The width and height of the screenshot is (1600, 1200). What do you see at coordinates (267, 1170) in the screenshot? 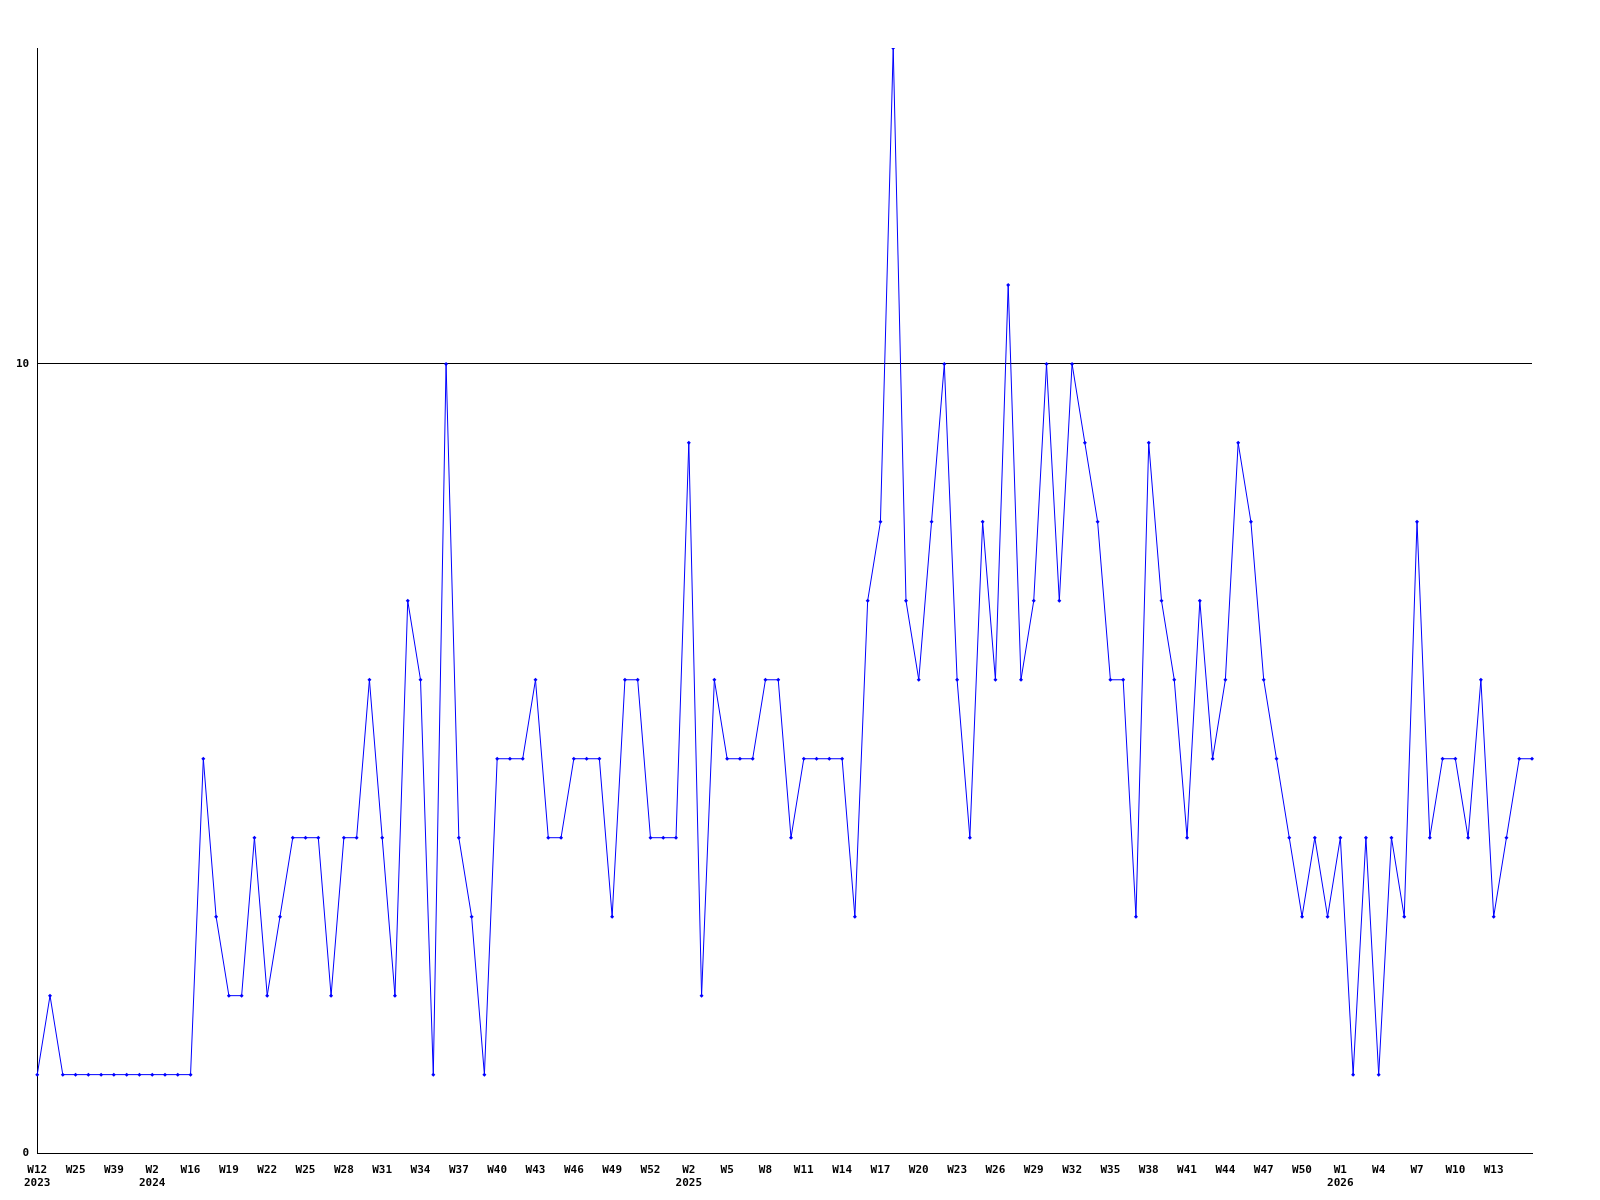
I see `x-tick-label: W22` at bounding box center [267, 1170].